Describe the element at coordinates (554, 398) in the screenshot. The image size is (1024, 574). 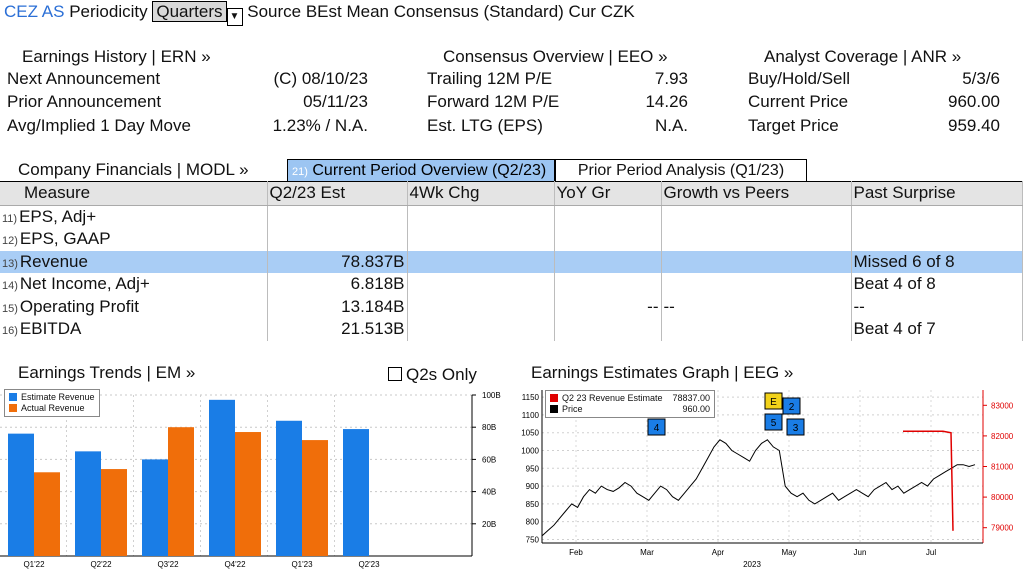
I see `legend-swatch-revenue` at that location.